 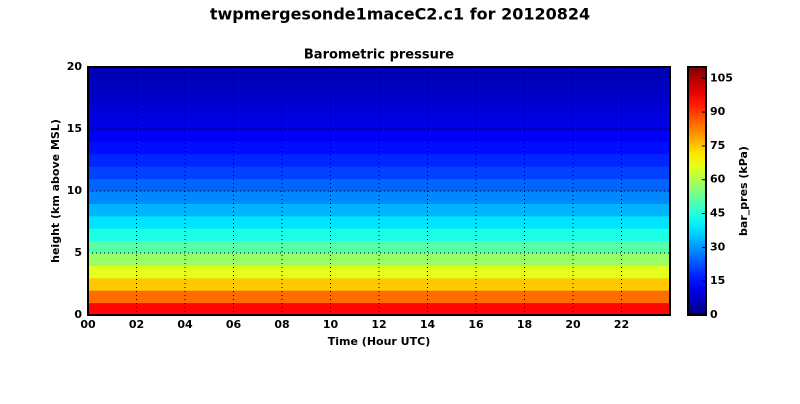 I want to click on y-axis-label: height (km above MSL), so click(x=55, y=191).